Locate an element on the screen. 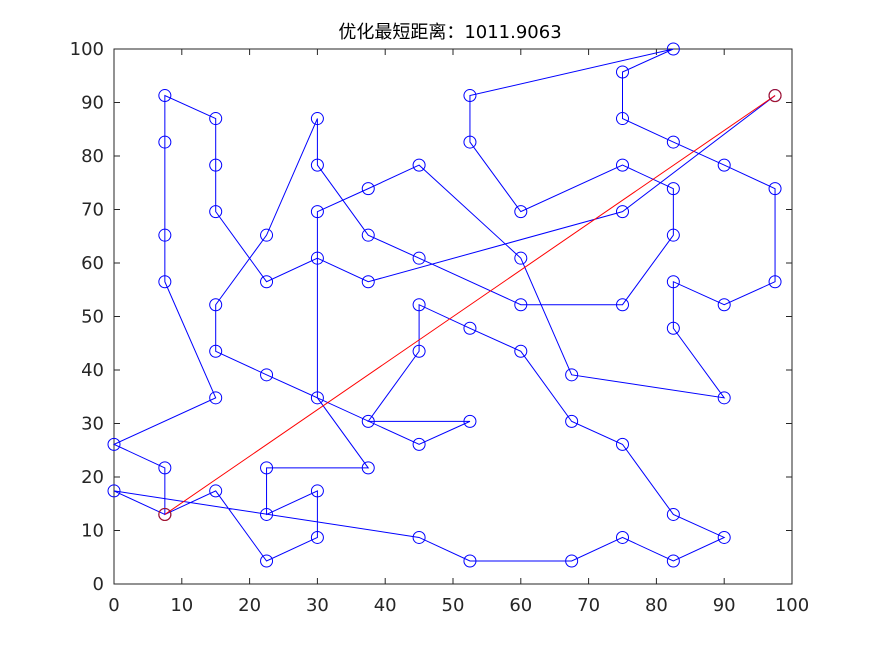  x-tick-label: 90 is located at coordinates (724, 605).